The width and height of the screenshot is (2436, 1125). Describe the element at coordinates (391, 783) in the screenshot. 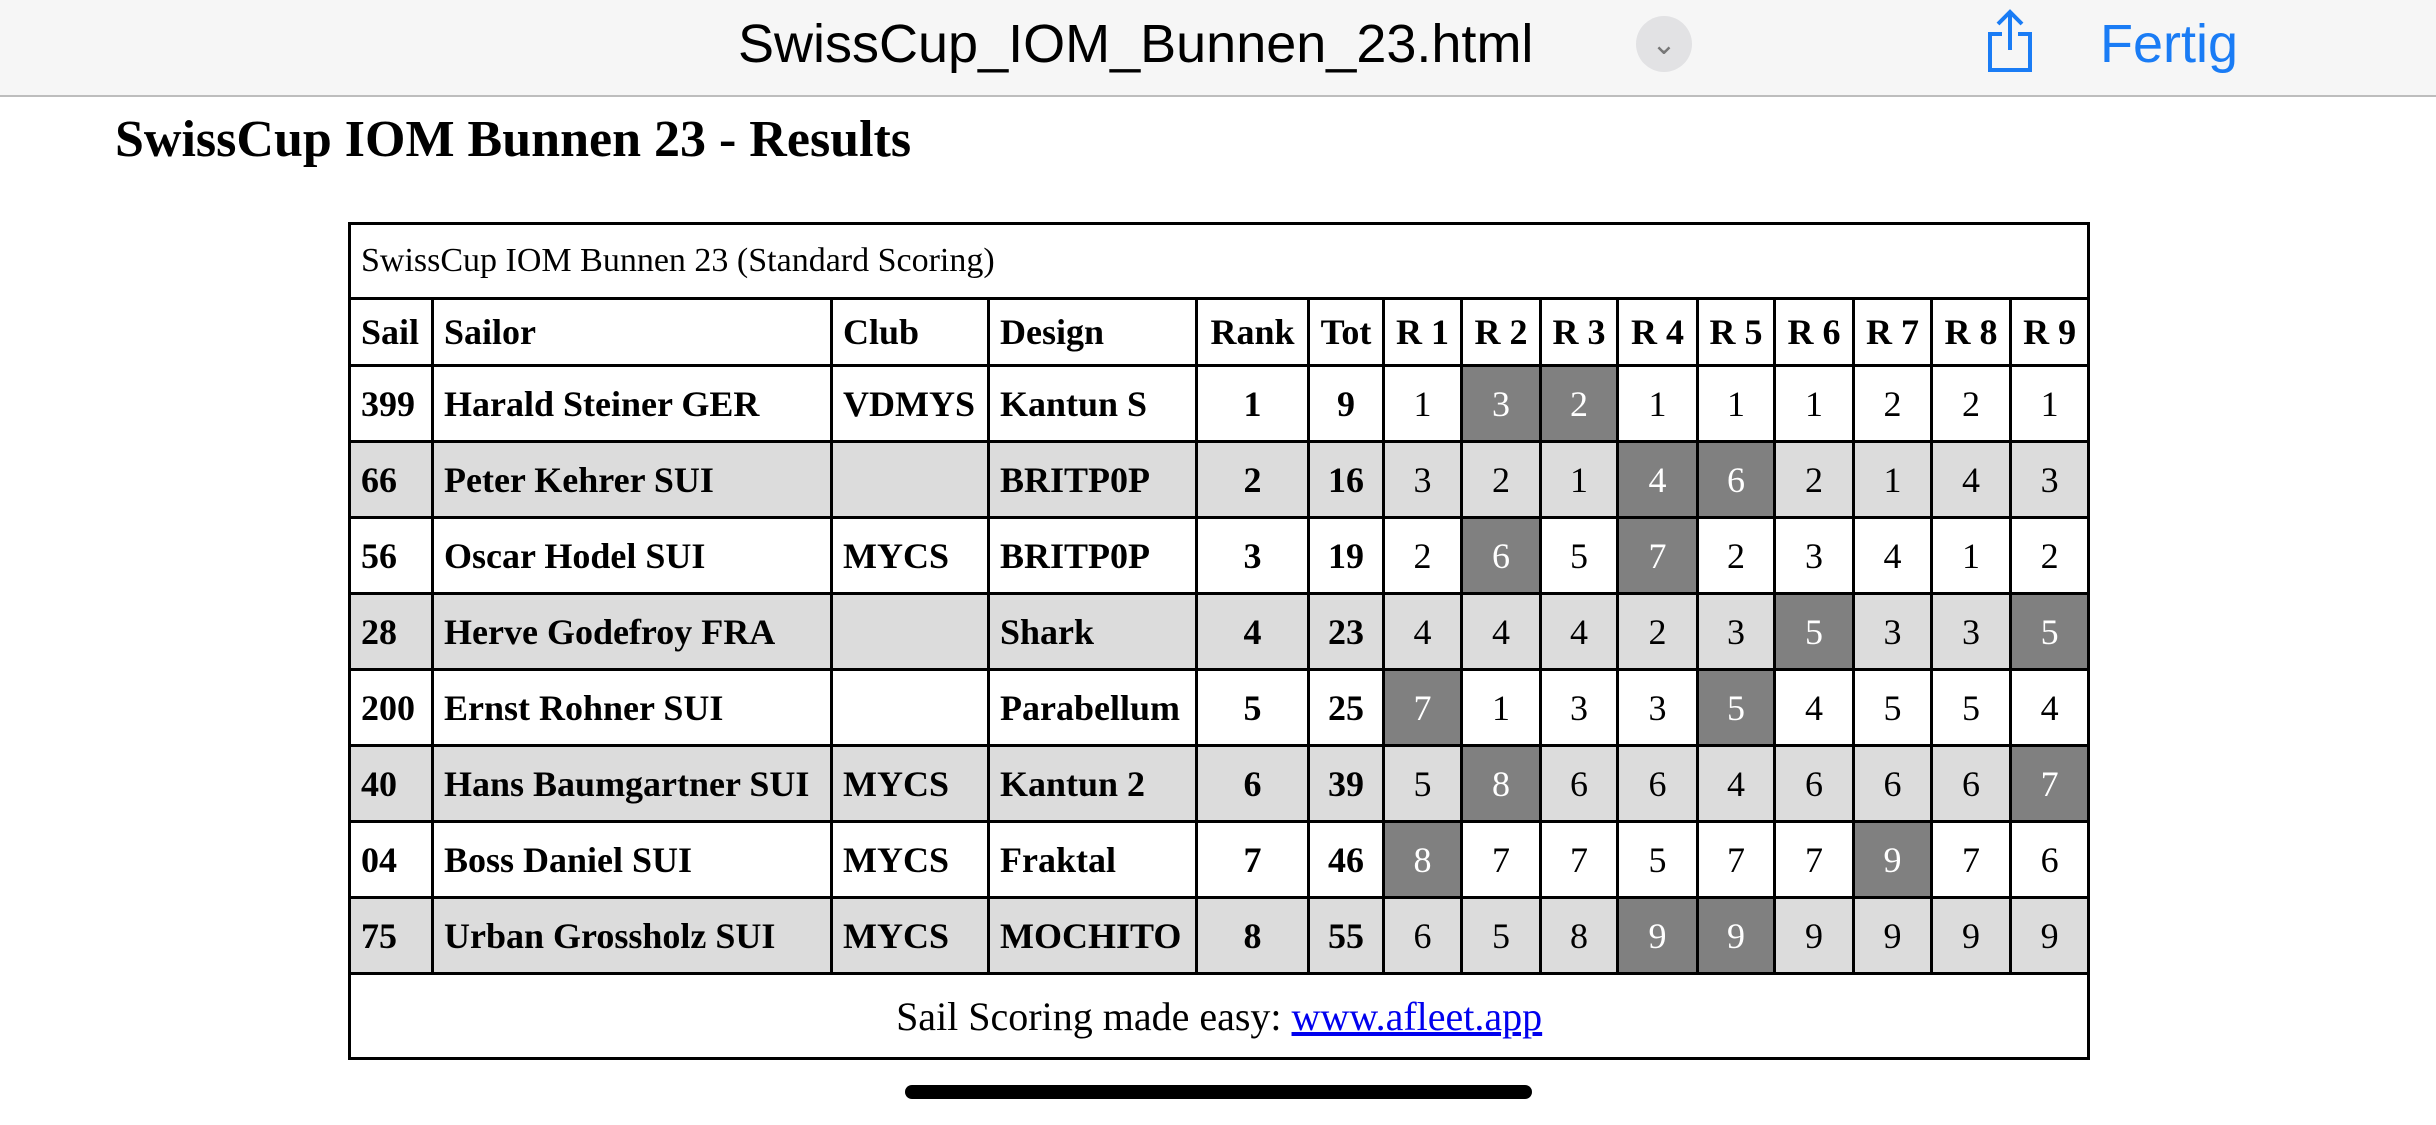

I see `cell-sail: 40` at that location.